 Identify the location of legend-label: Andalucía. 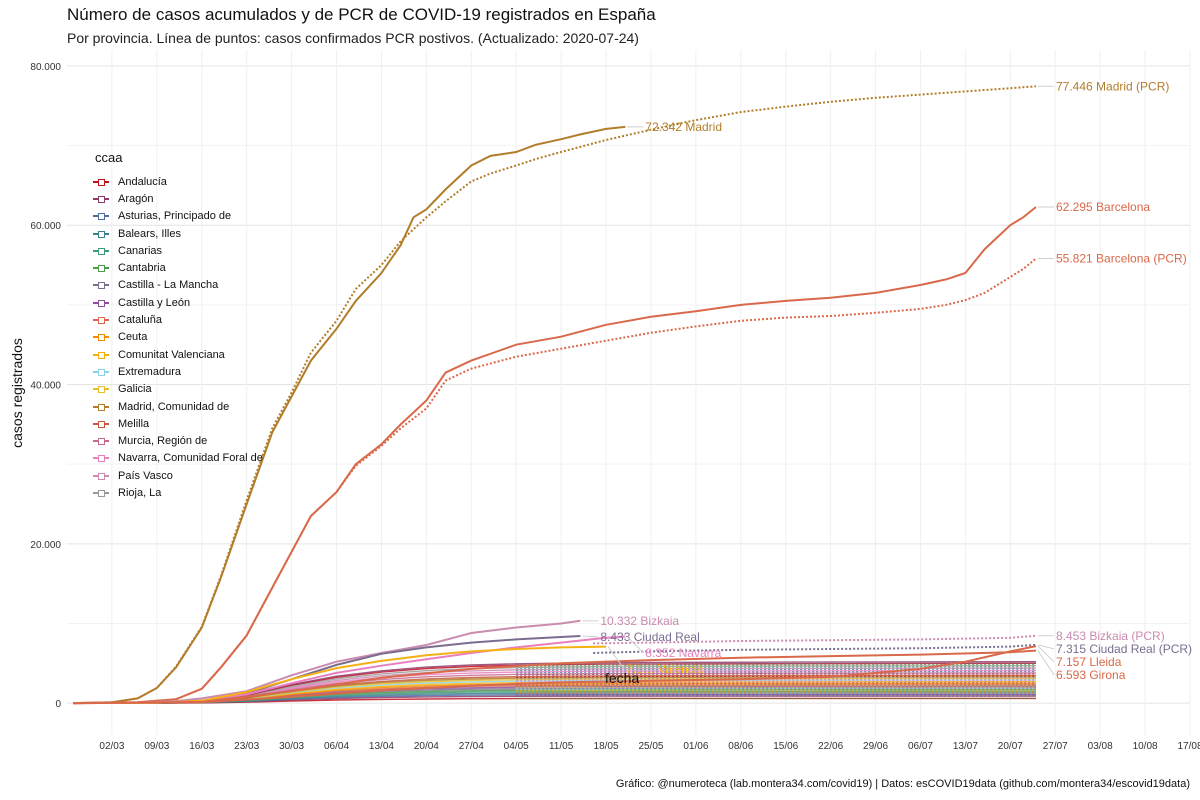
(142, 181).